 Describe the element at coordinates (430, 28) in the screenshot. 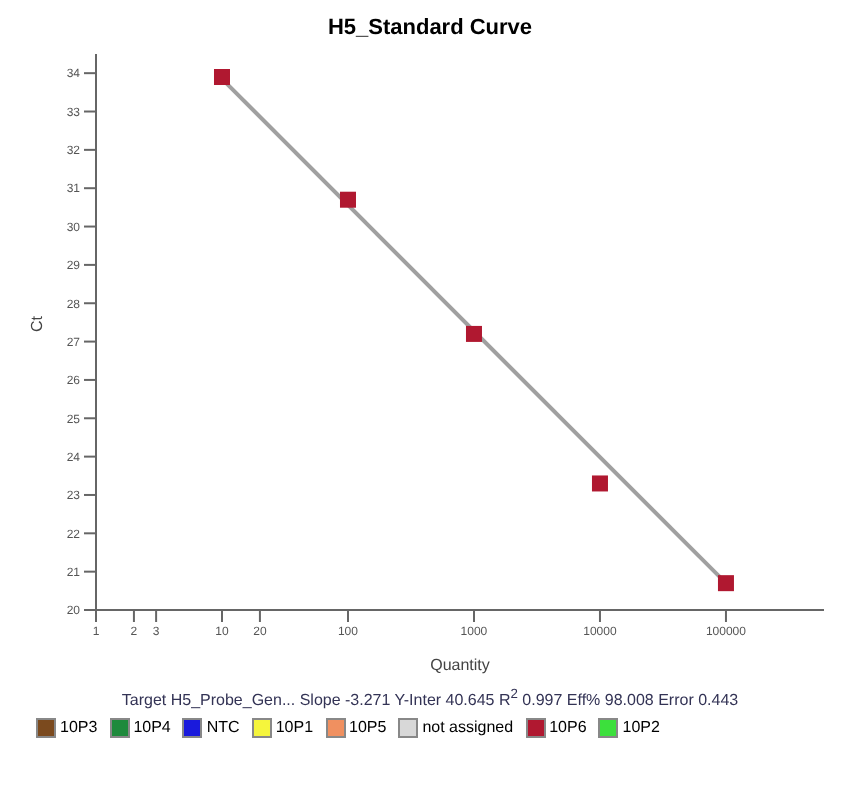

I see `chart-title: H5_Standard Curve` at that location.